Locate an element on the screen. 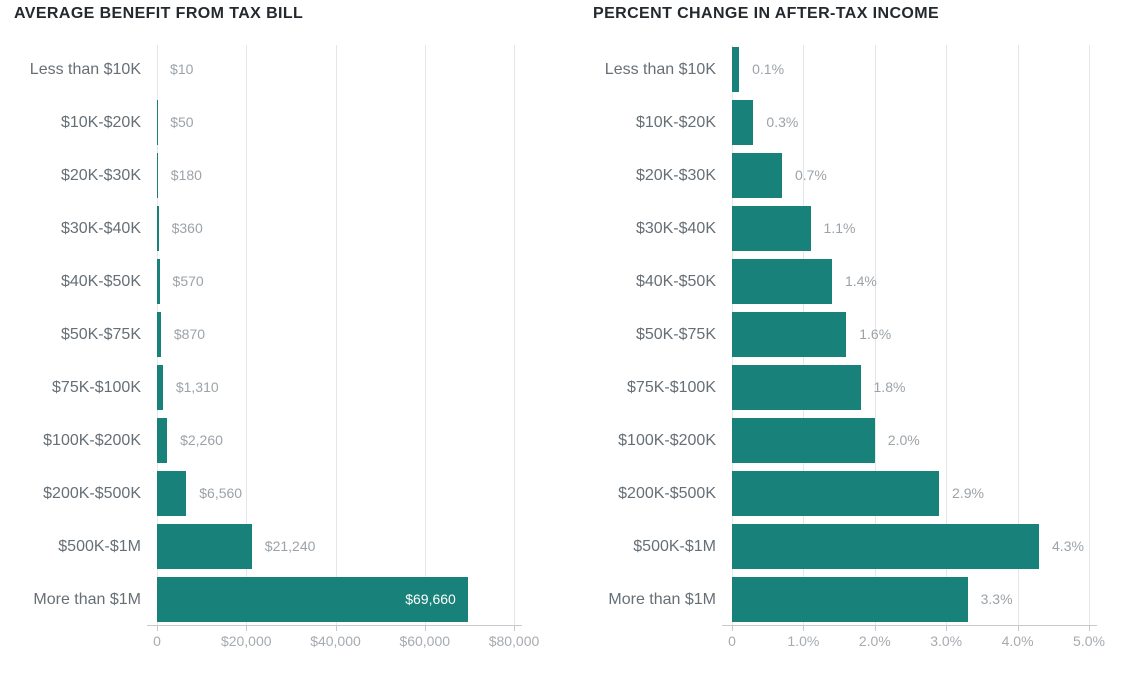 This screenshot has height=681, width=1129. x-axis-tick-label: $40,000 is located at coordinates (335, 641).